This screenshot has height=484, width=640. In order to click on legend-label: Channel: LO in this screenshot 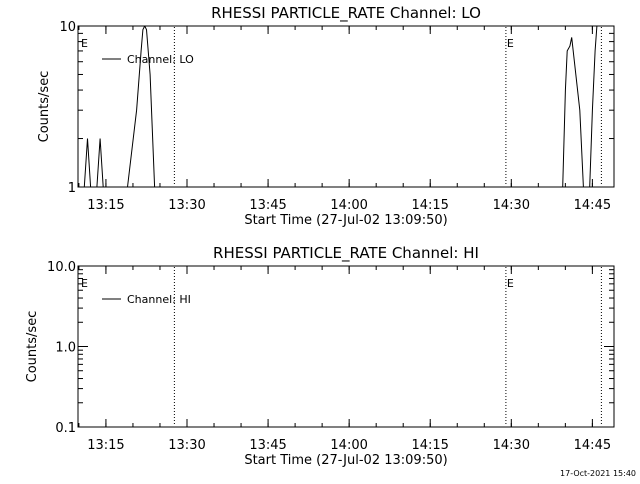, I will do `click(160, 59)`.